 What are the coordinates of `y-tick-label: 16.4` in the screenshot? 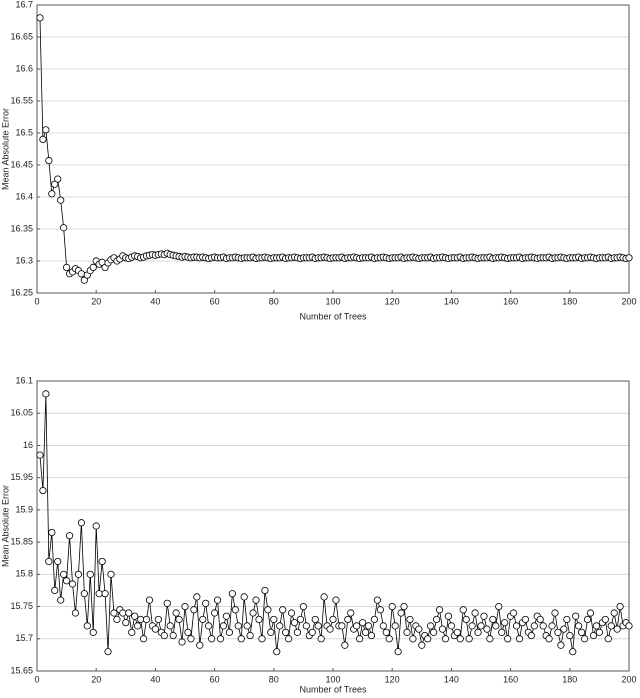 It's located at (24, 196).